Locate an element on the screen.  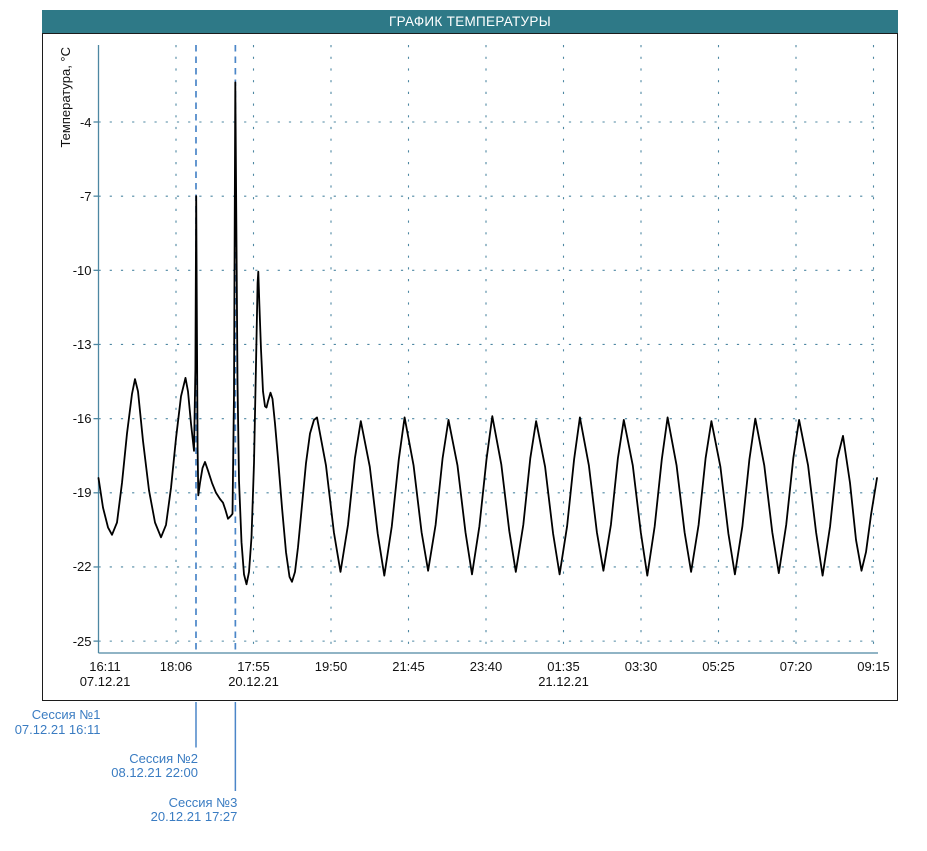
y-tick-label: -7 is located at coordinates (85, 196).